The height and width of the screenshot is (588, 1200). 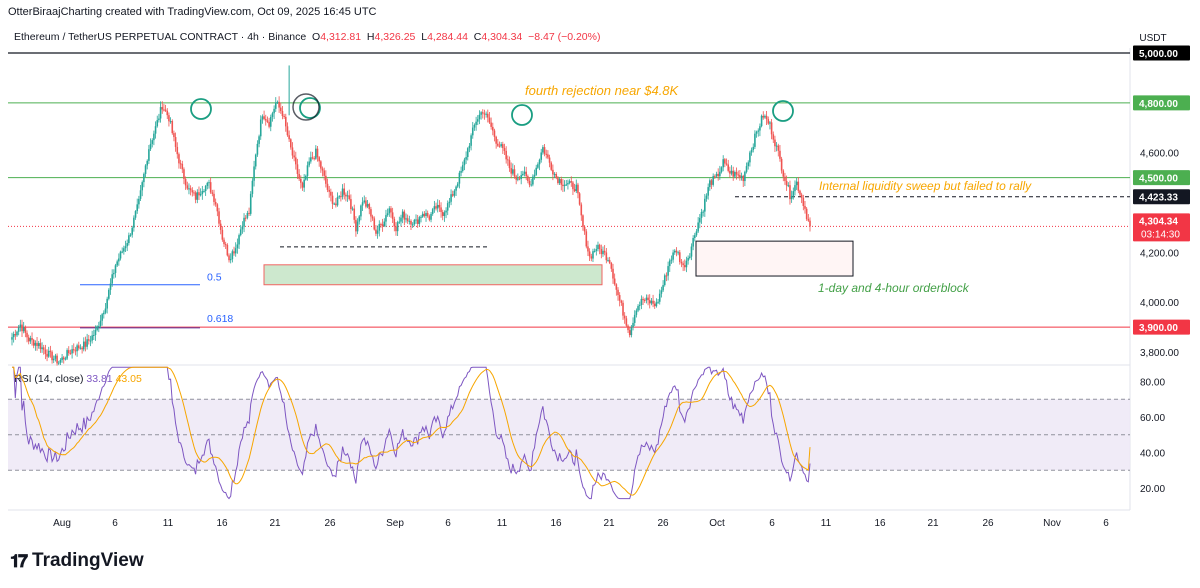 What do you see at coordinates (310, 108) in the screenshot?
I see `rejection-circle` at bounding box center [310, 108].